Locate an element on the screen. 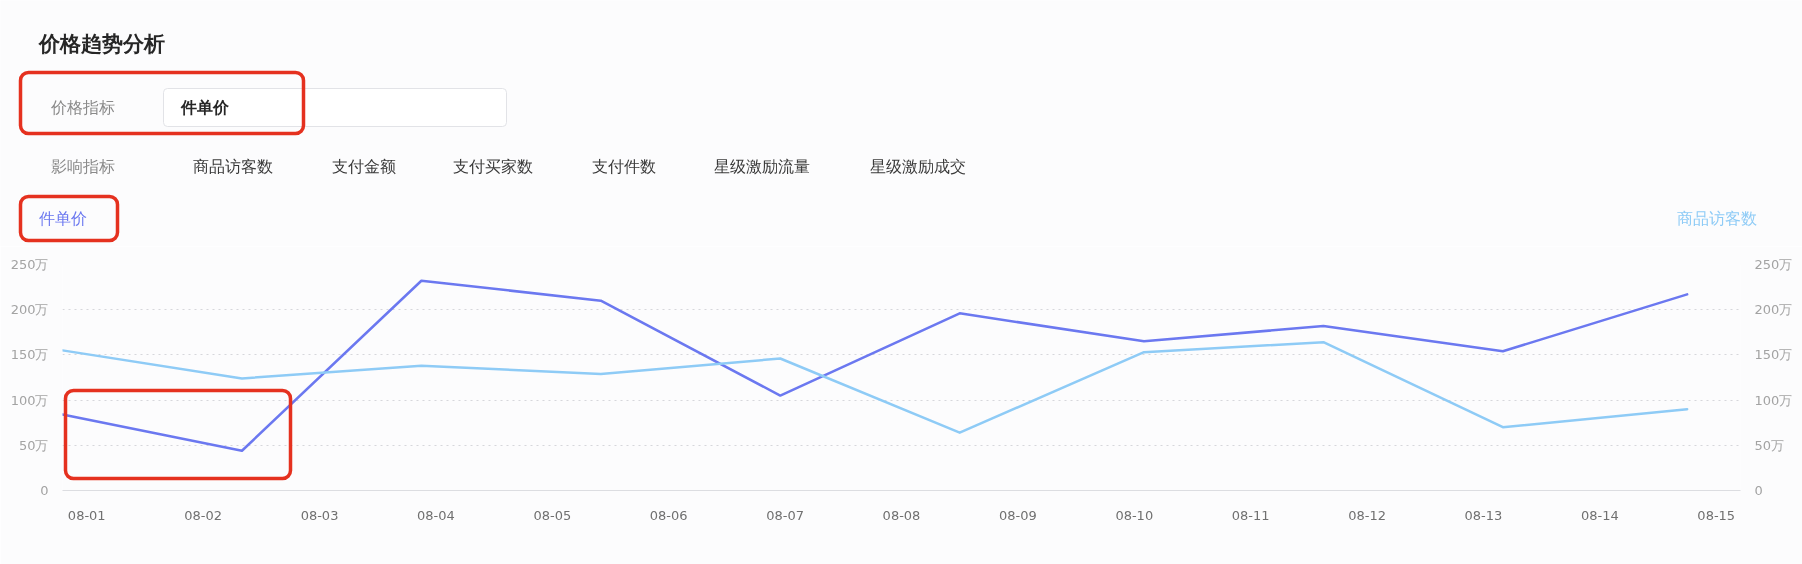 The image size is (1802, 564). x-tick-label: 08-02 is located at coordinates (203, 515).